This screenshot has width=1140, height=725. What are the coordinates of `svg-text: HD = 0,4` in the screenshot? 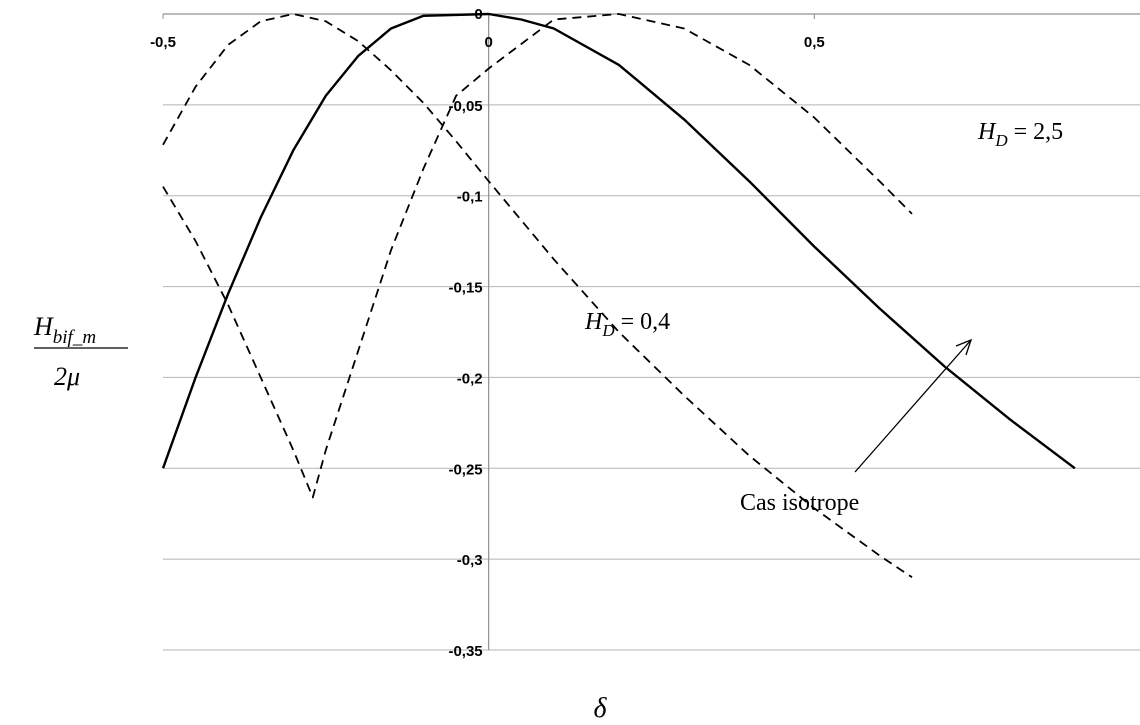 It's located at (627, 324).